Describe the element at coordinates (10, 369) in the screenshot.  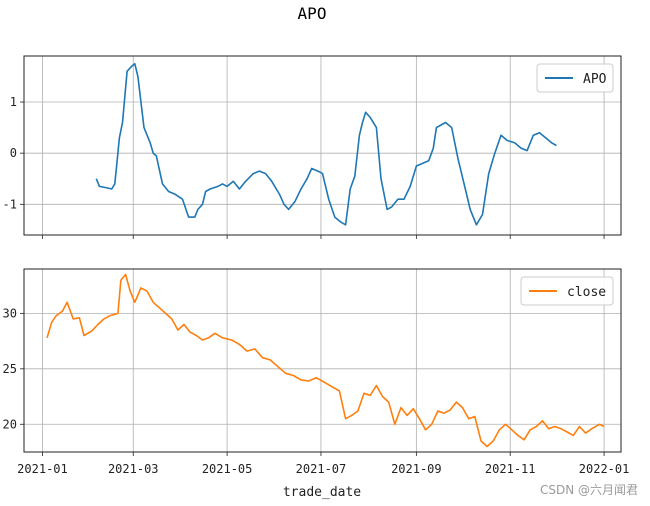
I see `y-tick-label: 25` at that location.